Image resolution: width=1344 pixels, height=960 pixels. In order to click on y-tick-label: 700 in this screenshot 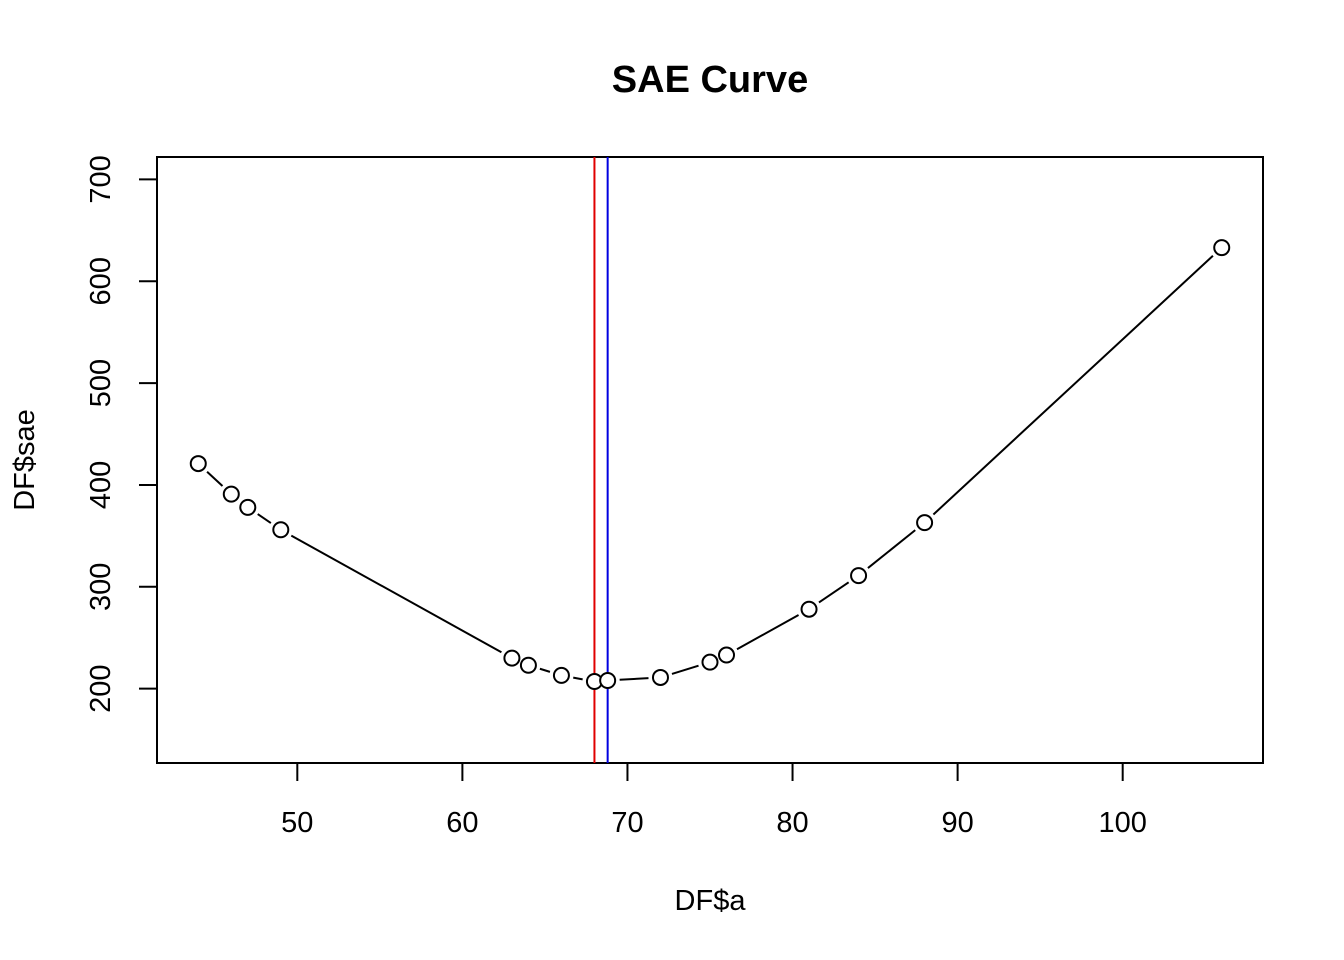, I will do `click(101, 179)`.